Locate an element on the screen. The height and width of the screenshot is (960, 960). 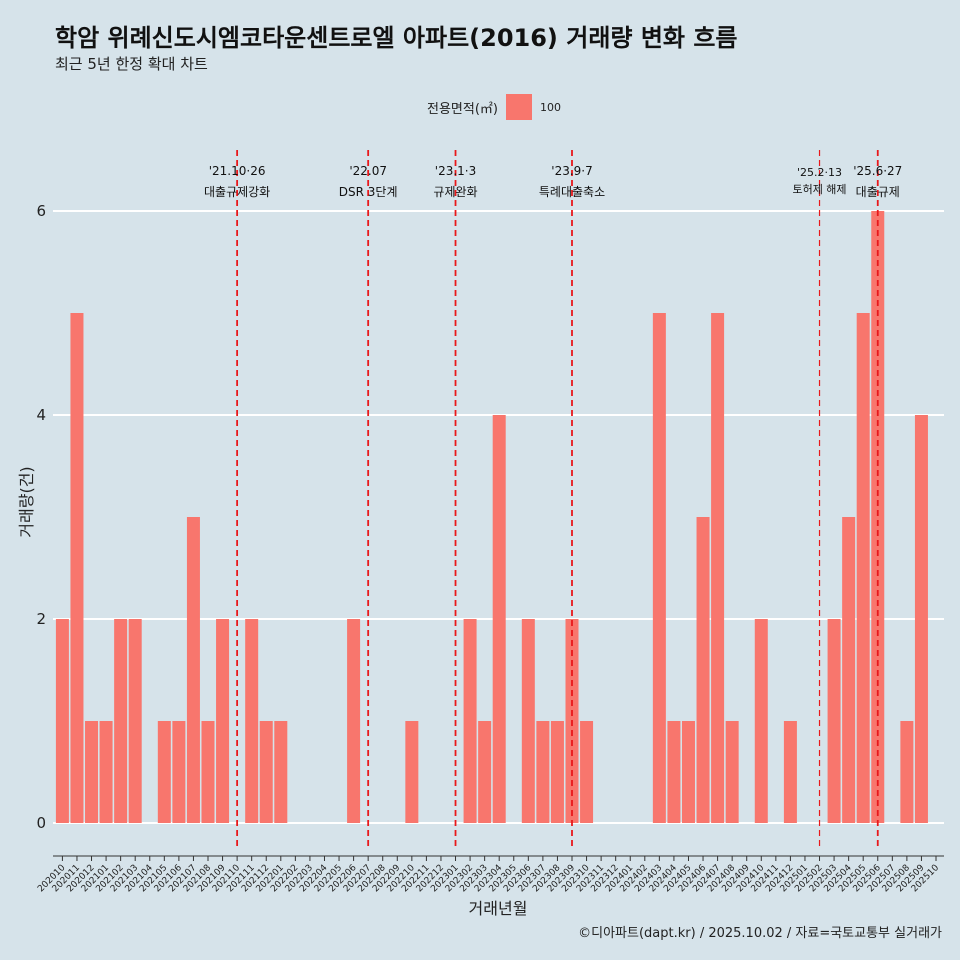
x-axis-label: 거래년월 is located at coordinates (498, 908).